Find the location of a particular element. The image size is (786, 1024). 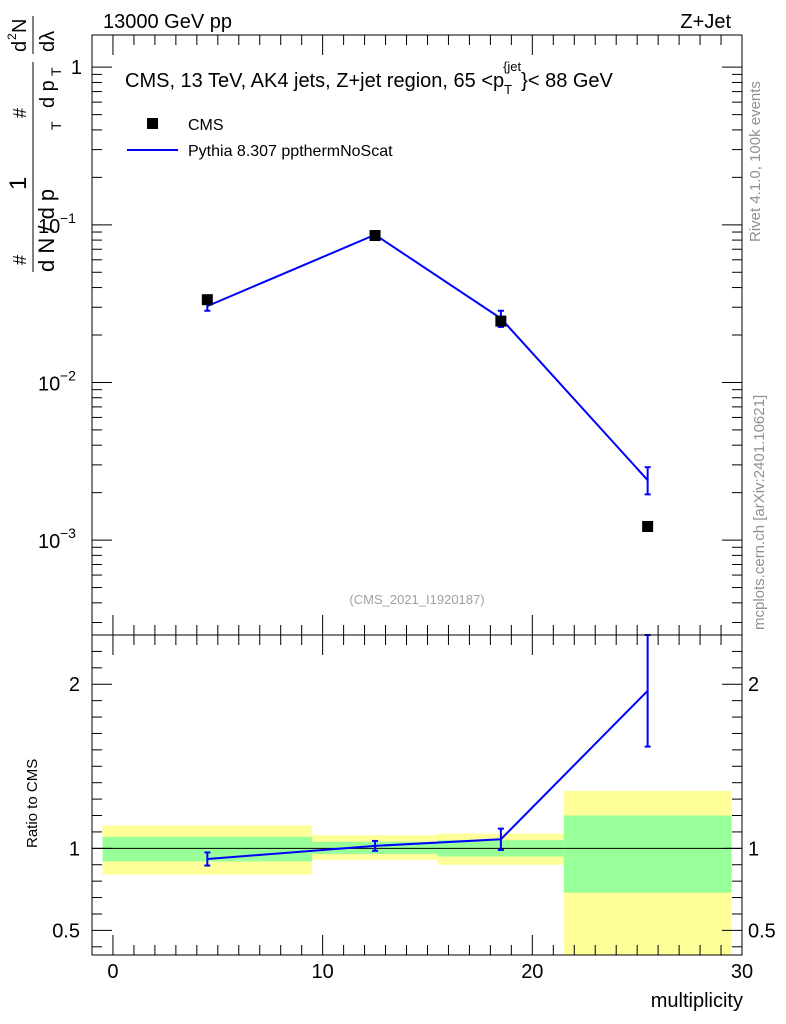

ratio-series is located at coordinates (427, 750).